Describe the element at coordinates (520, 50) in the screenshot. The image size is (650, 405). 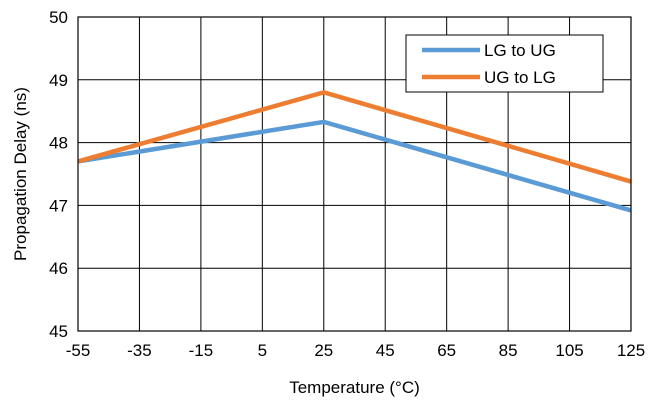
I see `legend-label: LG to UG` at that location.